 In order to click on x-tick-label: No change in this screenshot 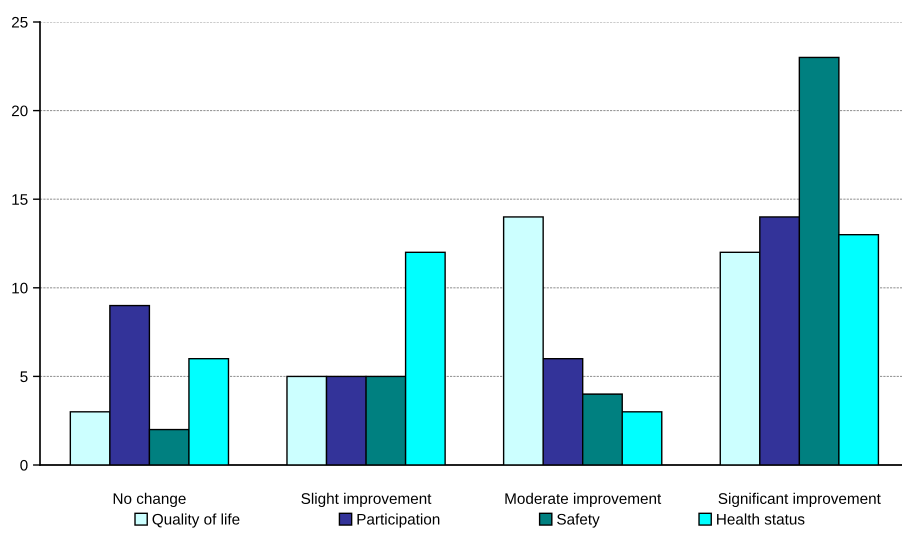, I will do `click(150, 500)`.